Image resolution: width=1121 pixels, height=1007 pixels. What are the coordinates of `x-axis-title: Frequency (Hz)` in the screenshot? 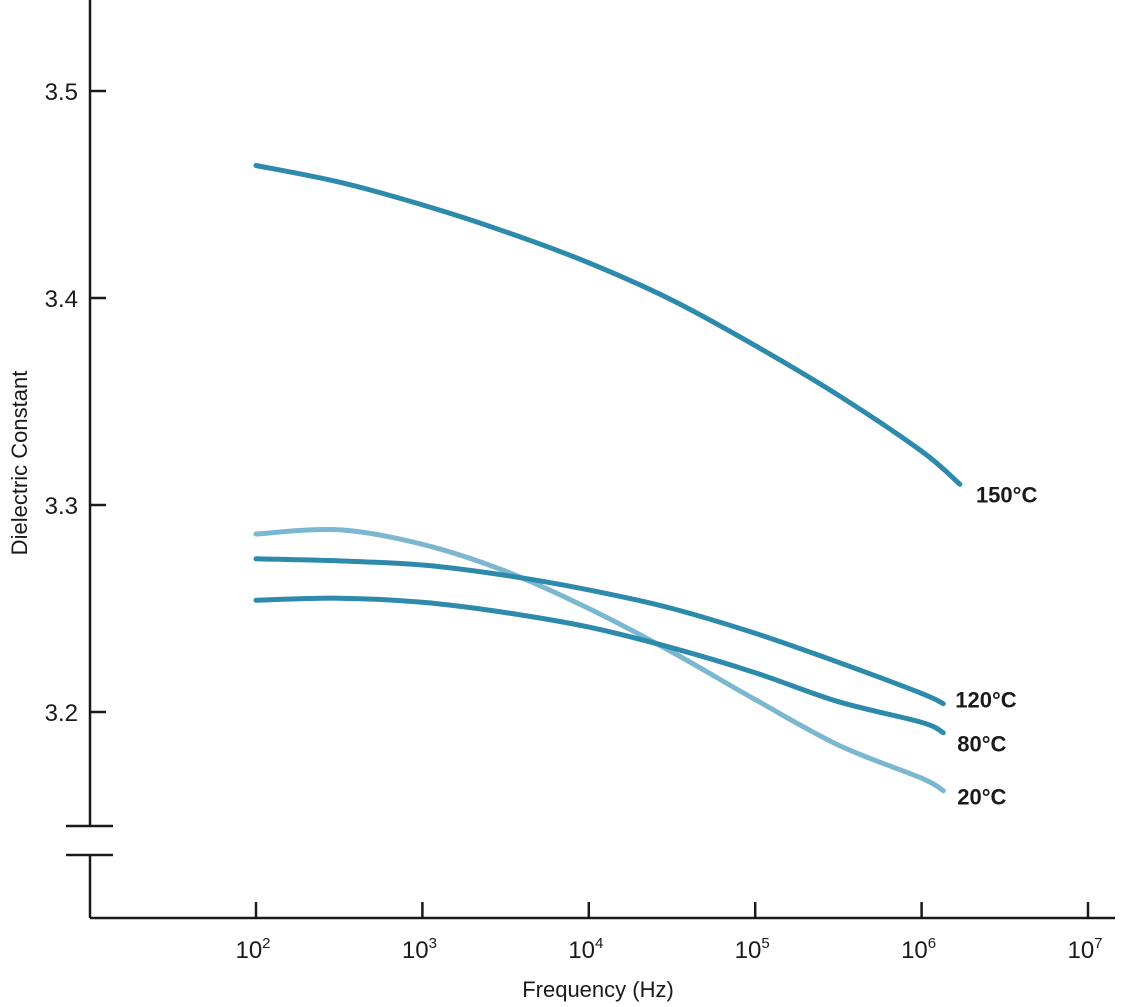 It's located at (598, 989).